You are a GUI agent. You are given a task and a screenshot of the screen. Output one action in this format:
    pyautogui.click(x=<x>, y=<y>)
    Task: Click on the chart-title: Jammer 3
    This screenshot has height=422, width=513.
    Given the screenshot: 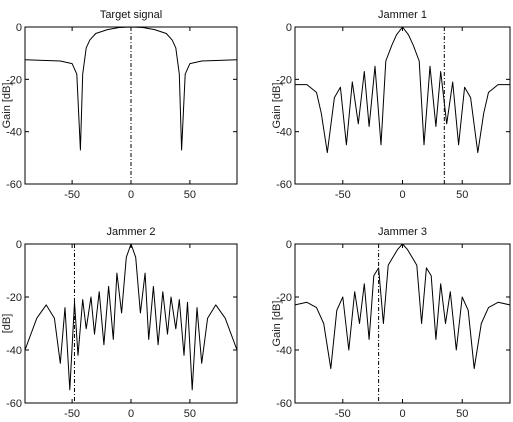 What is the action you would take?
    pyautogui.click(x=402, y=232)
    